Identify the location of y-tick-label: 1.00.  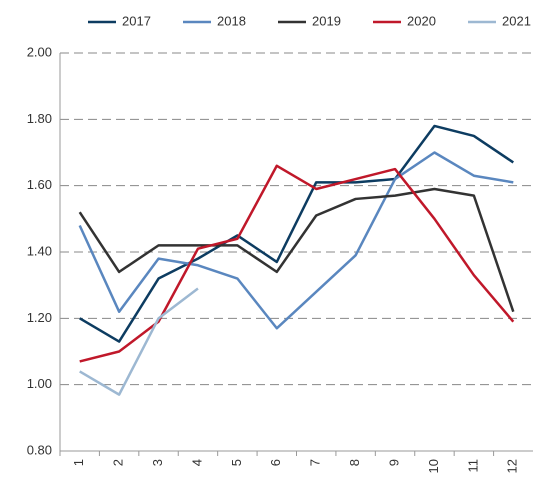
(39, 383).